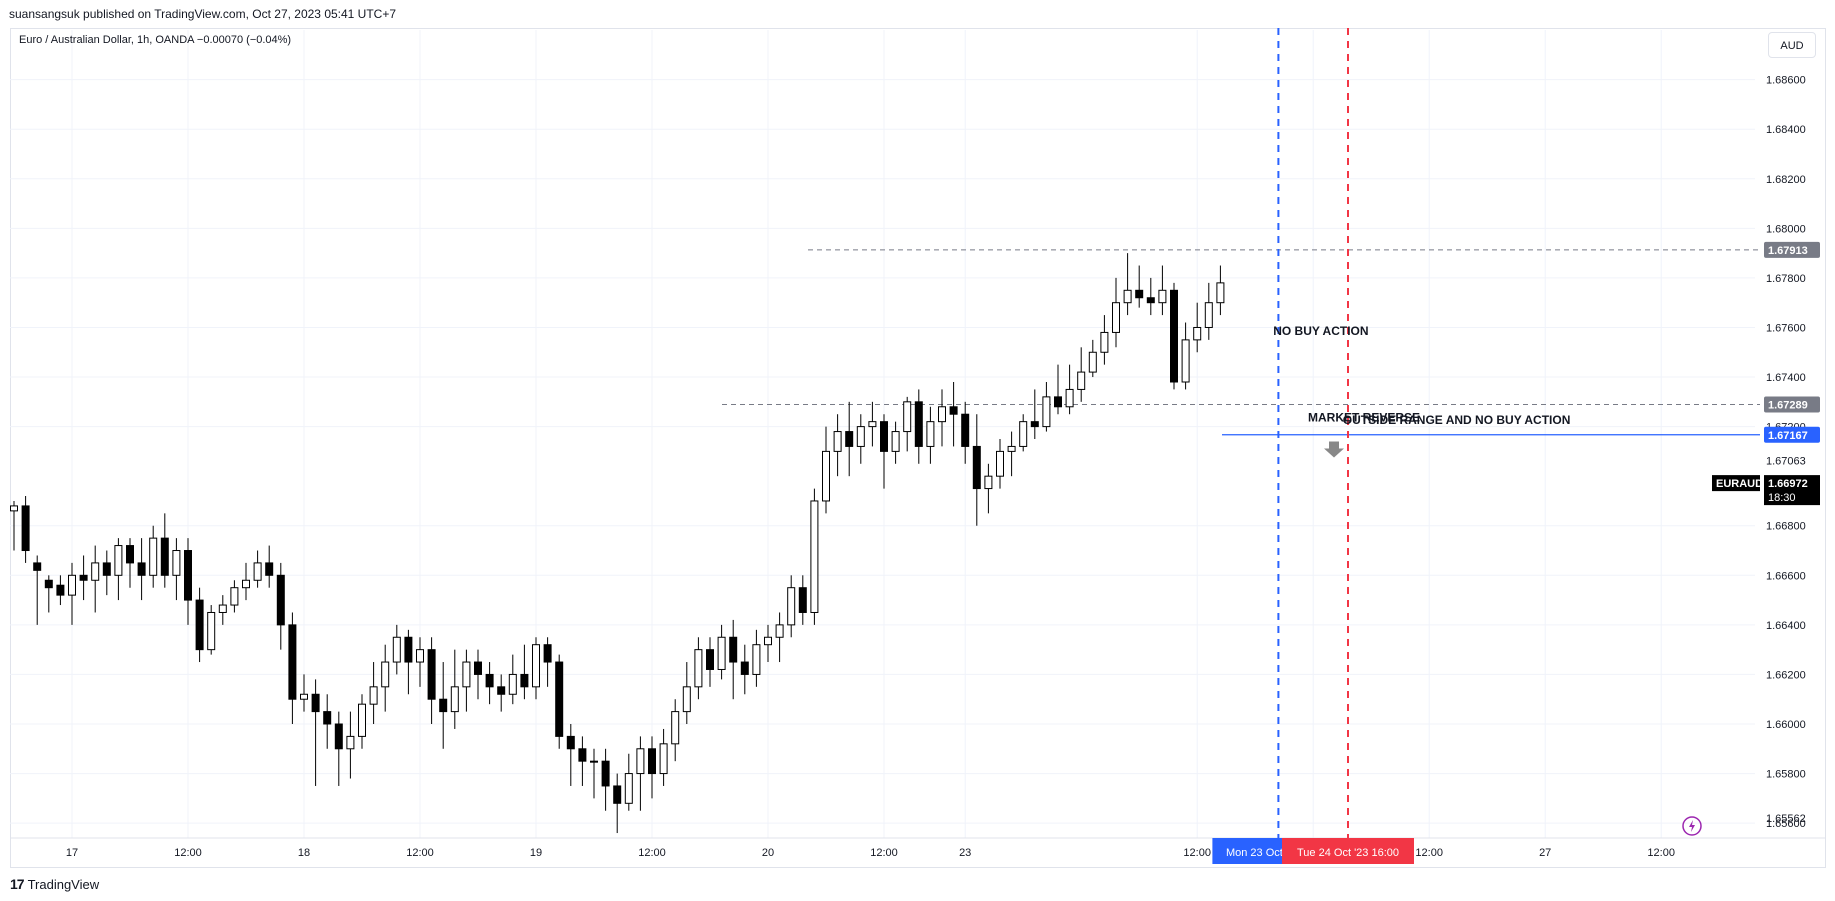 The height and width of the screenshot is (901, 1835). What do you see at coordinates (536, 853) in the screenshot?
I see `x-tick-label: 19` at bounding box center [536, 853].